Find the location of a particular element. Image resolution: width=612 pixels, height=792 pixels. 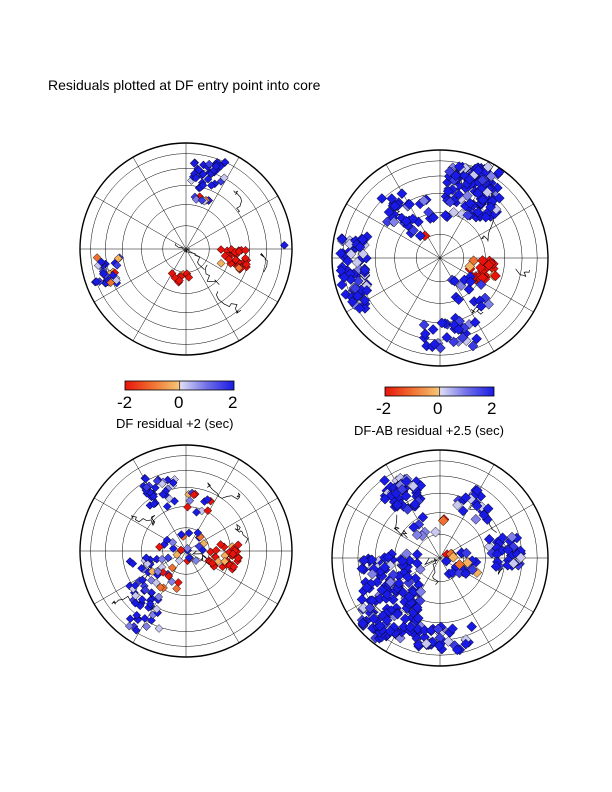

map-bottom-right-north-pole is located at coordinates (440, 558).